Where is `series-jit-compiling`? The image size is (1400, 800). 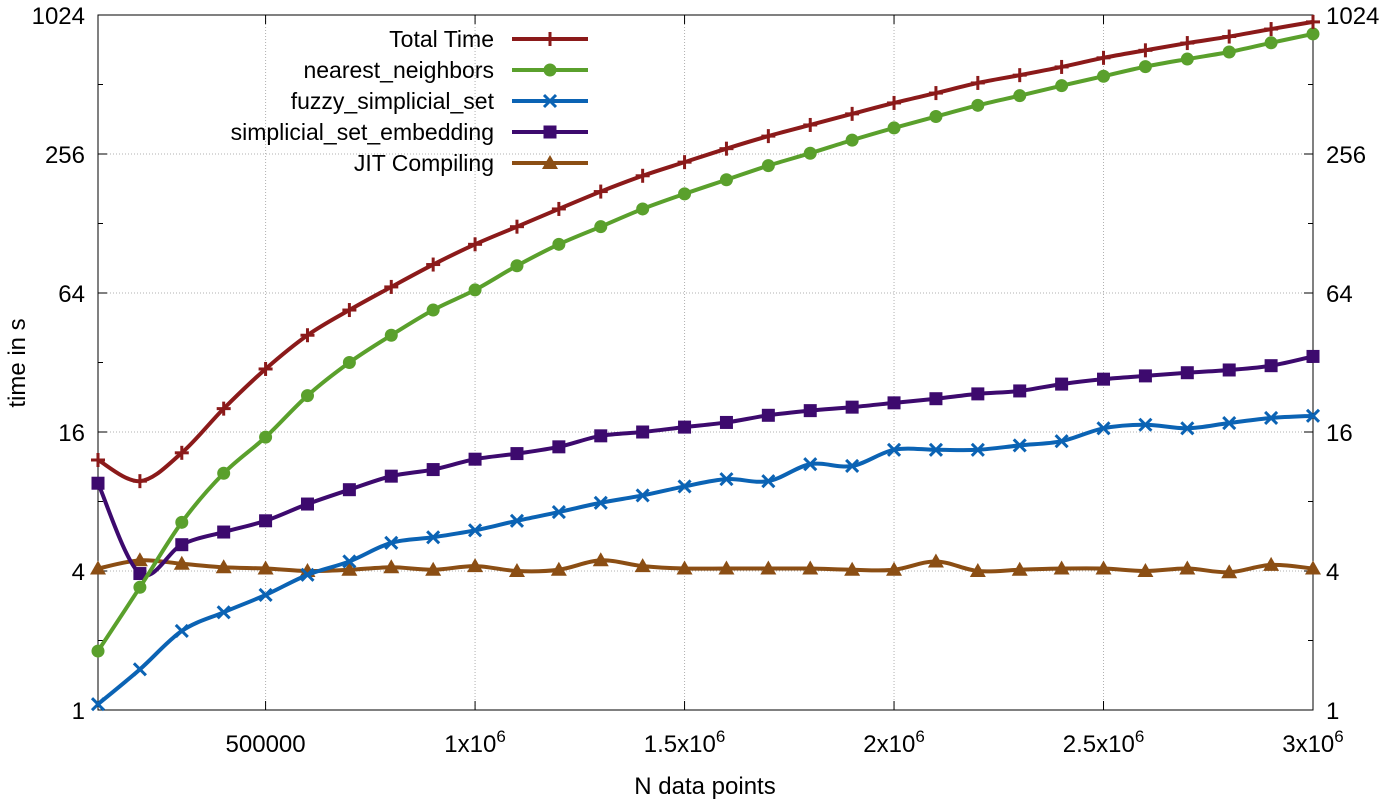 series-jit-compiling is located at coordinates (705, 565).